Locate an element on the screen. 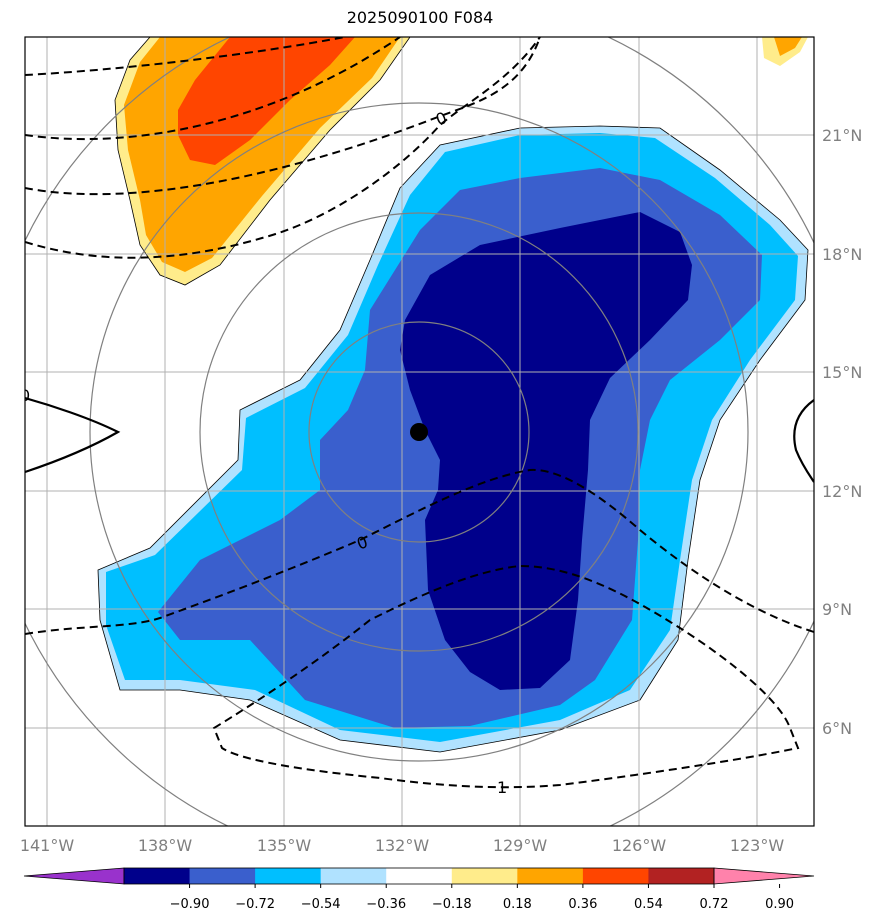 The width and height of the screenshot is (885, 924). lat-tick-15: 15°N is located at coordinates (842, 372).